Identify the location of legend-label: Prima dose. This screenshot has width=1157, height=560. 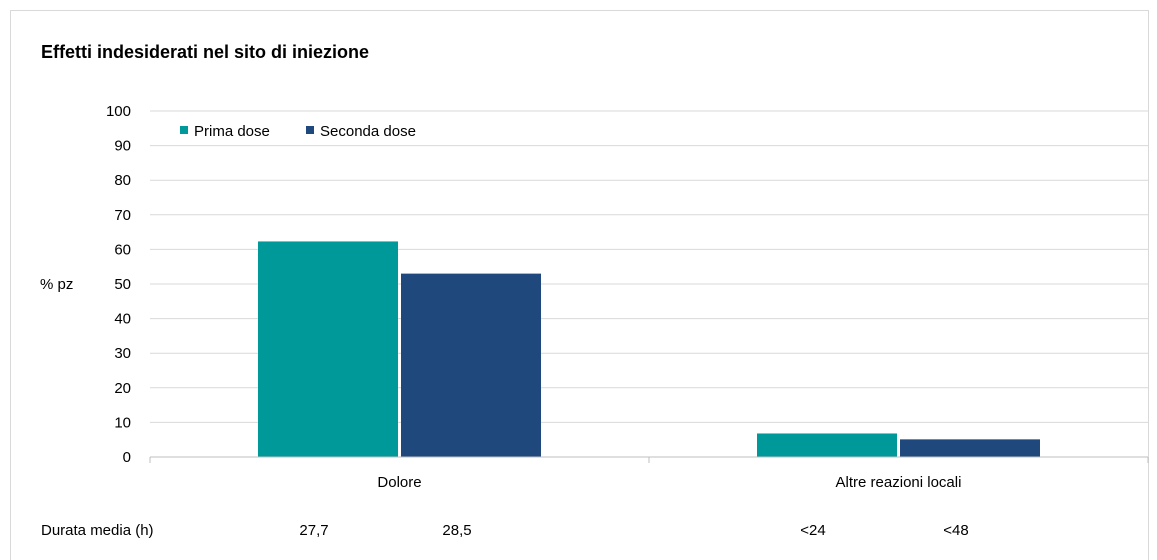
(232, 131).